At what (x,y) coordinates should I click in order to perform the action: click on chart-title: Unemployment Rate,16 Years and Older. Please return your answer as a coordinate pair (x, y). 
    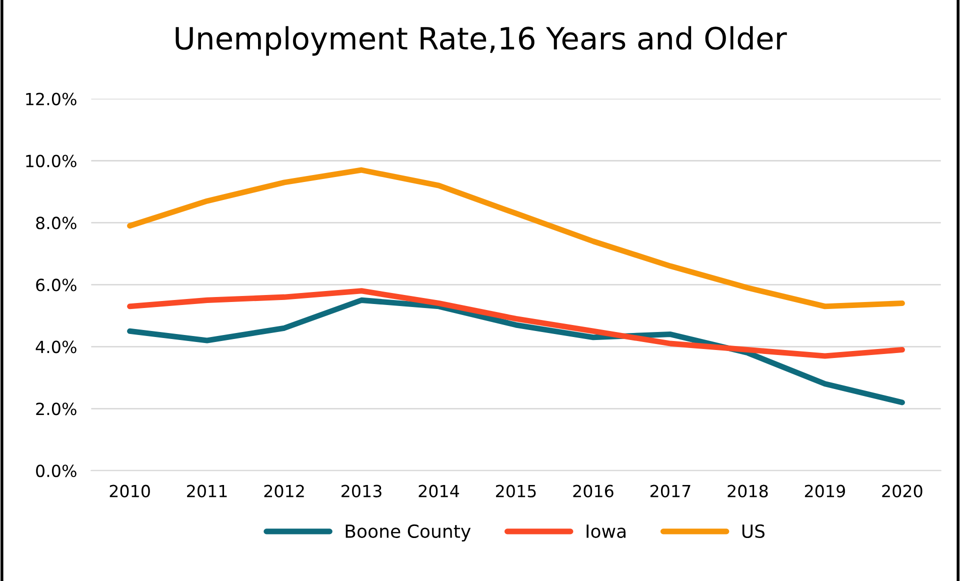
    Looking at the image, I should click on (481, 41).